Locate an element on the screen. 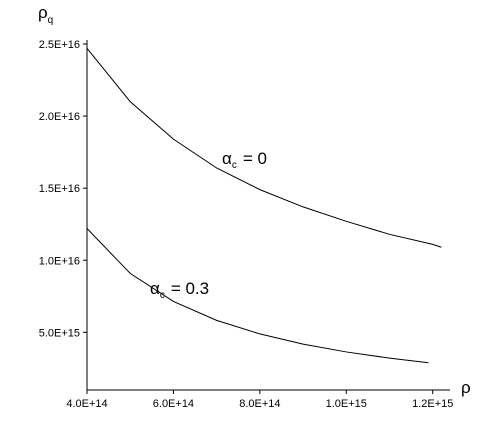  y-label-symbol: ρ is located at coordinates (43, 12).